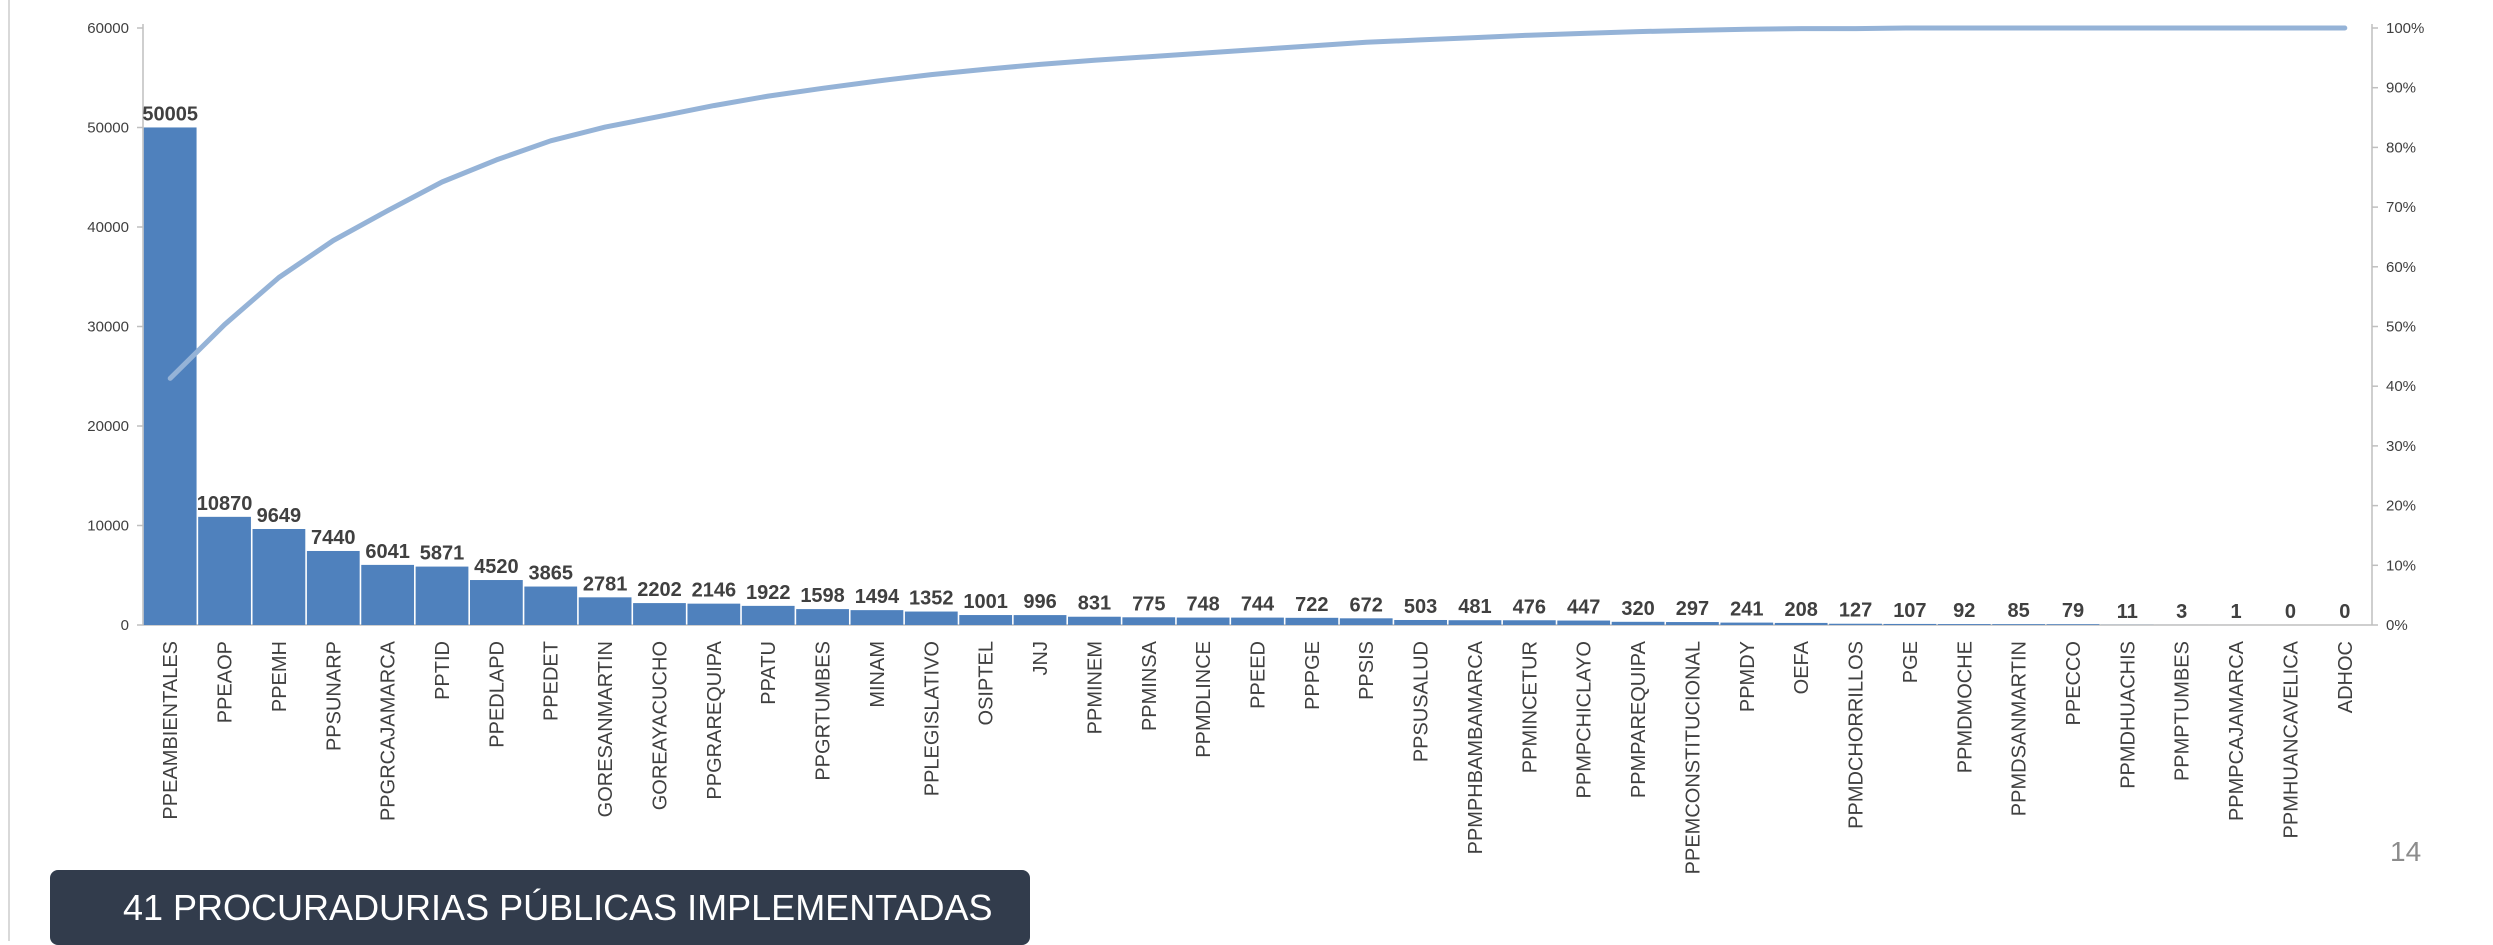  Describe the element at coordinates (822, 596) in the screenshot. I see `bar-value-label: 1598` at that location.